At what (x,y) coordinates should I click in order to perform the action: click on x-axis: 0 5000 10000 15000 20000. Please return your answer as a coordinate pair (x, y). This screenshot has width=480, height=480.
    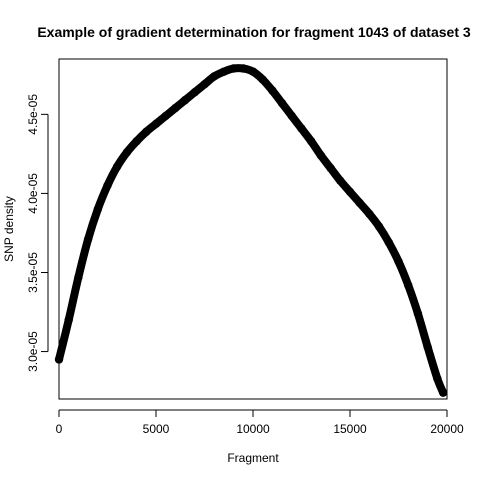
    Looking at the image, I should click on (260, 422).